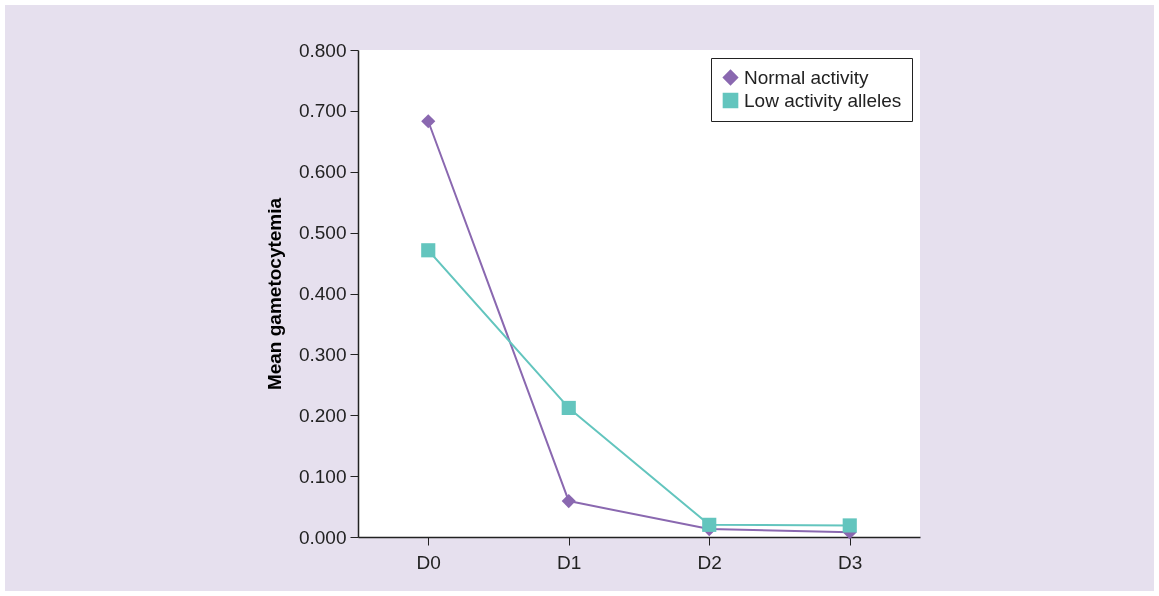 The width and height of the screenshot is (1159, 596). What do you see at coordinates (322, 293) in the screenshot?
I see `y-tick-label: 0.400` at bounding box center [322, 293].